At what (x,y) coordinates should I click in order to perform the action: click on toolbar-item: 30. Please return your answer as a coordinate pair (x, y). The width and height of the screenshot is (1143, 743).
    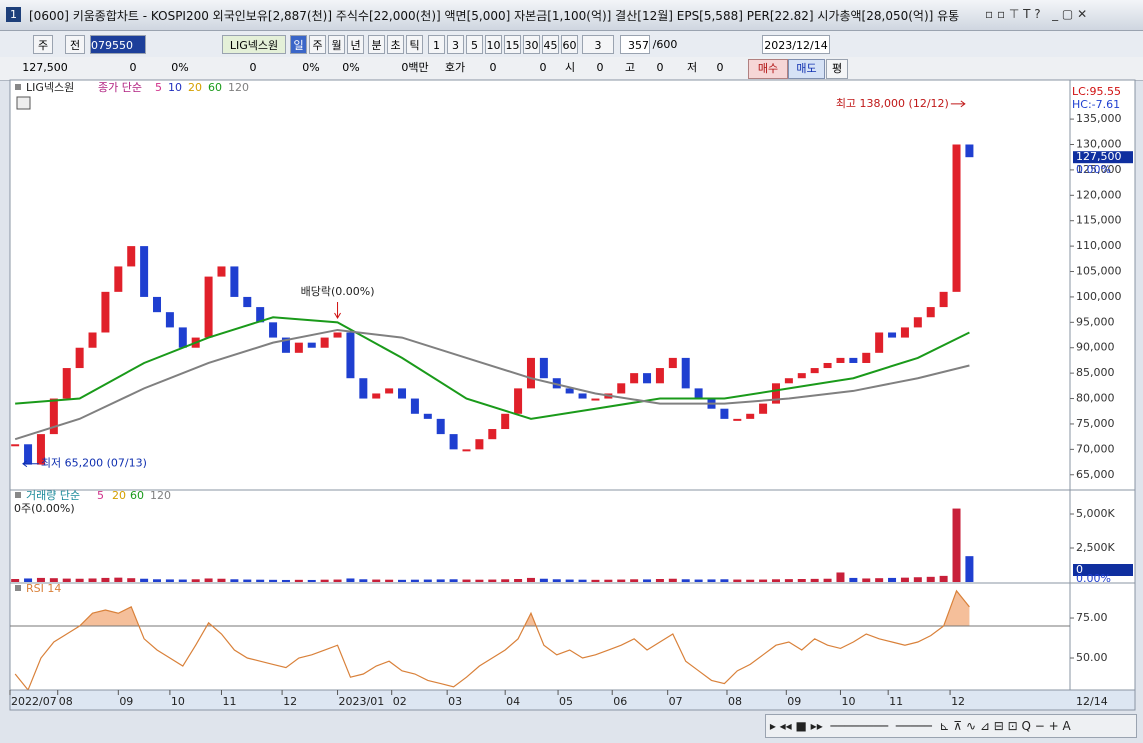
    Looking at the image, I should click on (531, 44).